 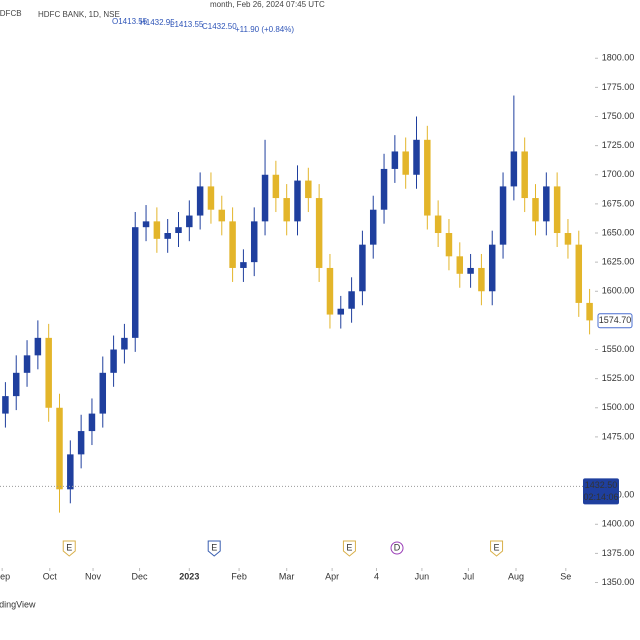 What do you see at coordinates (189, 576) in the screenshot?
I see `x-tick-label: 2023` at bounding box center [189, 576].